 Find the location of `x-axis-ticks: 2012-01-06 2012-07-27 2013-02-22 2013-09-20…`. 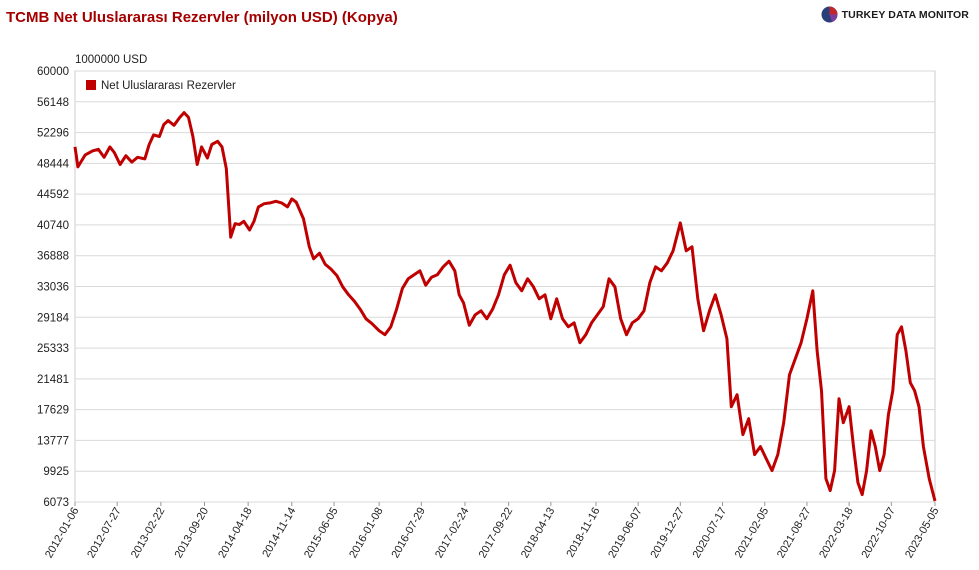

x-axis-ticks: 2012-01-06 2012-07-27 2013-02-22 2013-09-20… is located at coordinates (492, 531).